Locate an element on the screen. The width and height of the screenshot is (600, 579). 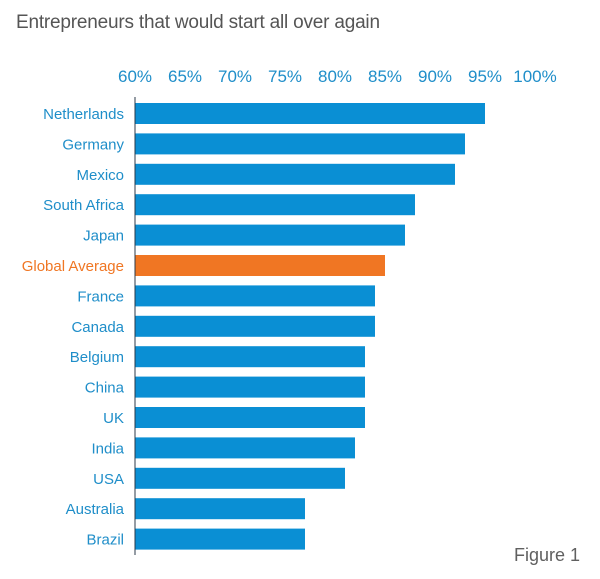
category-label: France is located at coordinates (100, 296).